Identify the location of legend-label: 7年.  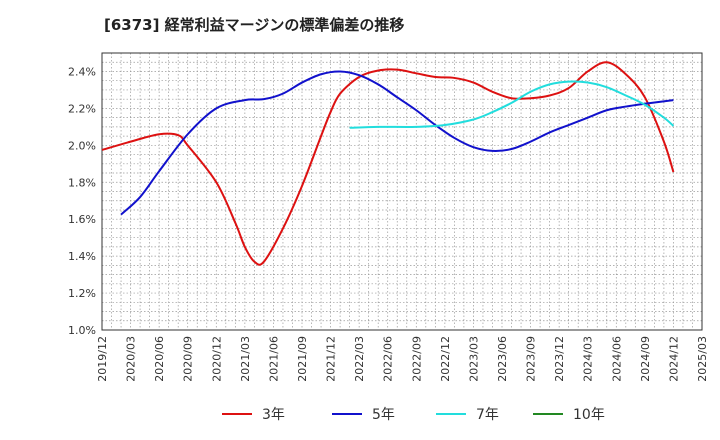
(487, 415).